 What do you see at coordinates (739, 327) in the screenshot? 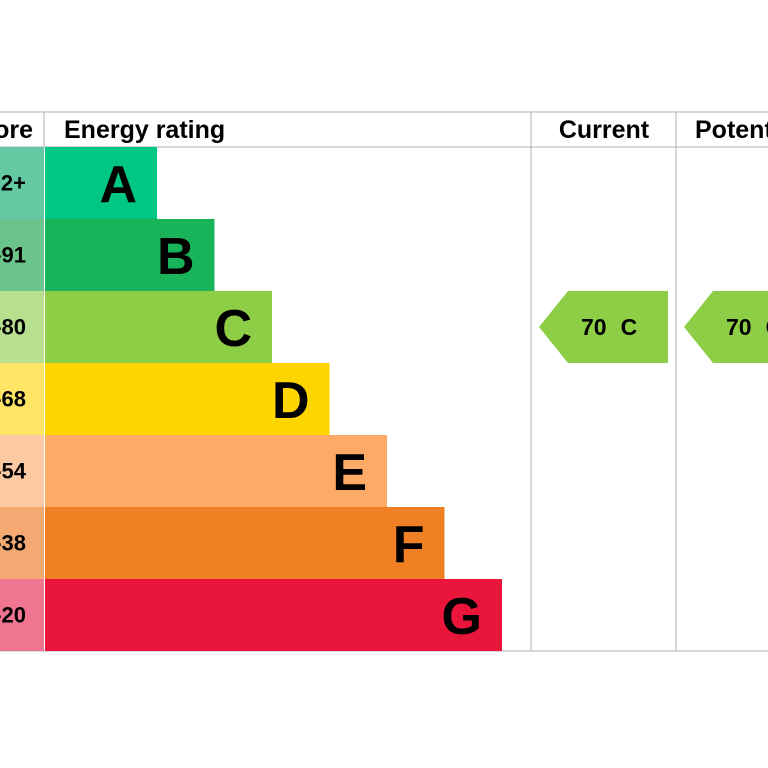
I see `potential-value: 70` at bounding box center [739, 327].